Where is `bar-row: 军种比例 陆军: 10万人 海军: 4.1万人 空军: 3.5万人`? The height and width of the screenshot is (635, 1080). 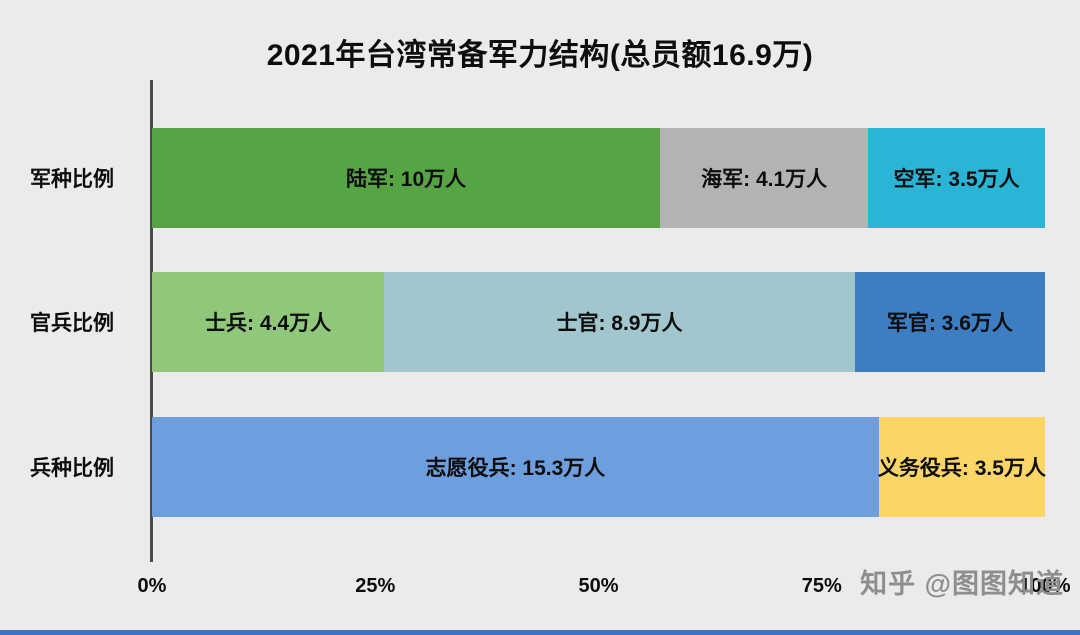
bar-row: 军种比例 陆军: 10万人 海军: 4.1万人 空军: 3.5万人 is located at coordinates (537, 178).